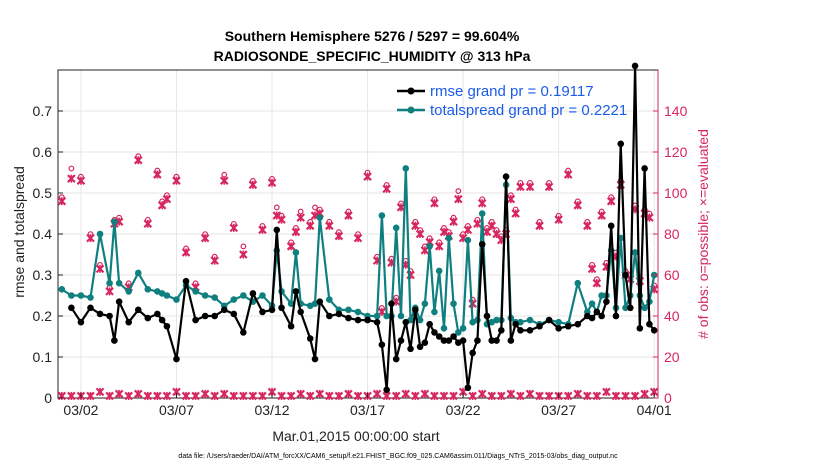 The height and width of the screenshot is (470, 830). What do you see at coordinates (672, 275) in the screenshot?
I see `y-right-tick-label: 60` at bounding box center [672, 275].